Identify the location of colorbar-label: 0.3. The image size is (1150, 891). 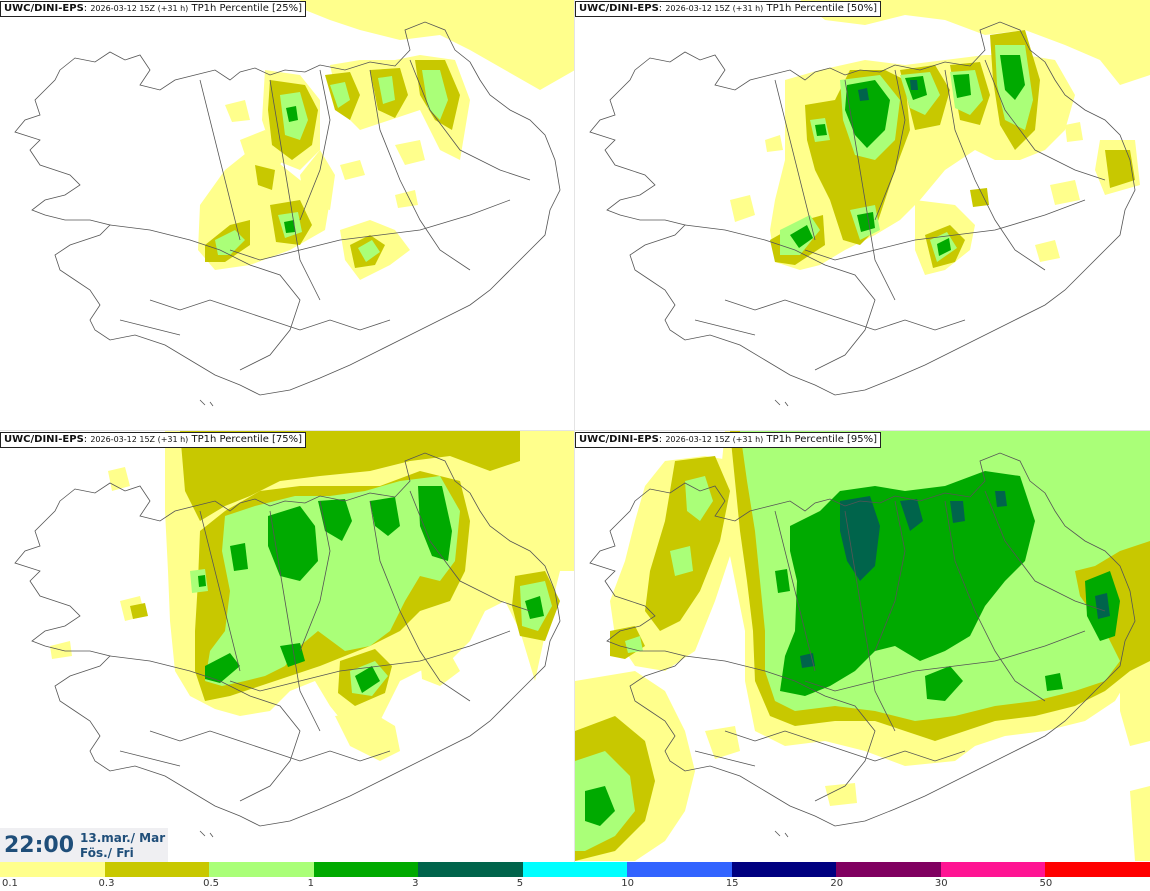
(106, 883).